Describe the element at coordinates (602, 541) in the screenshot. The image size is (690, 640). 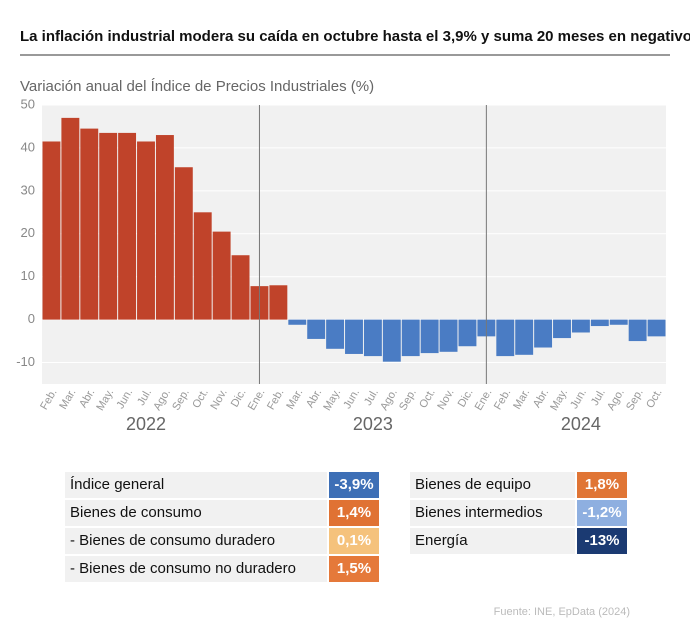
I see `row-value: -13%` at that location.